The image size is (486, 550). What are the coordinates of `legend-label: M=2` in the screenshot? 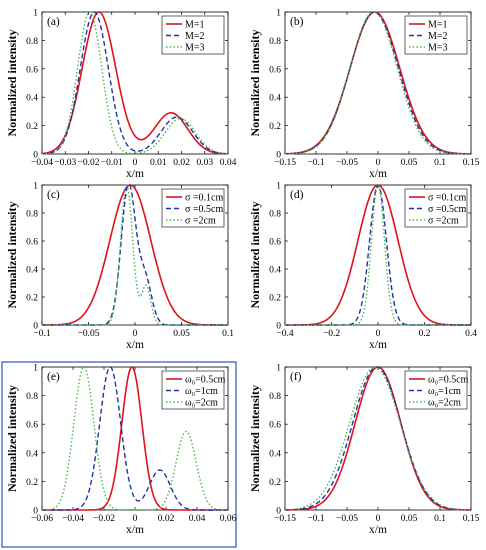 It's located at (438, 36).